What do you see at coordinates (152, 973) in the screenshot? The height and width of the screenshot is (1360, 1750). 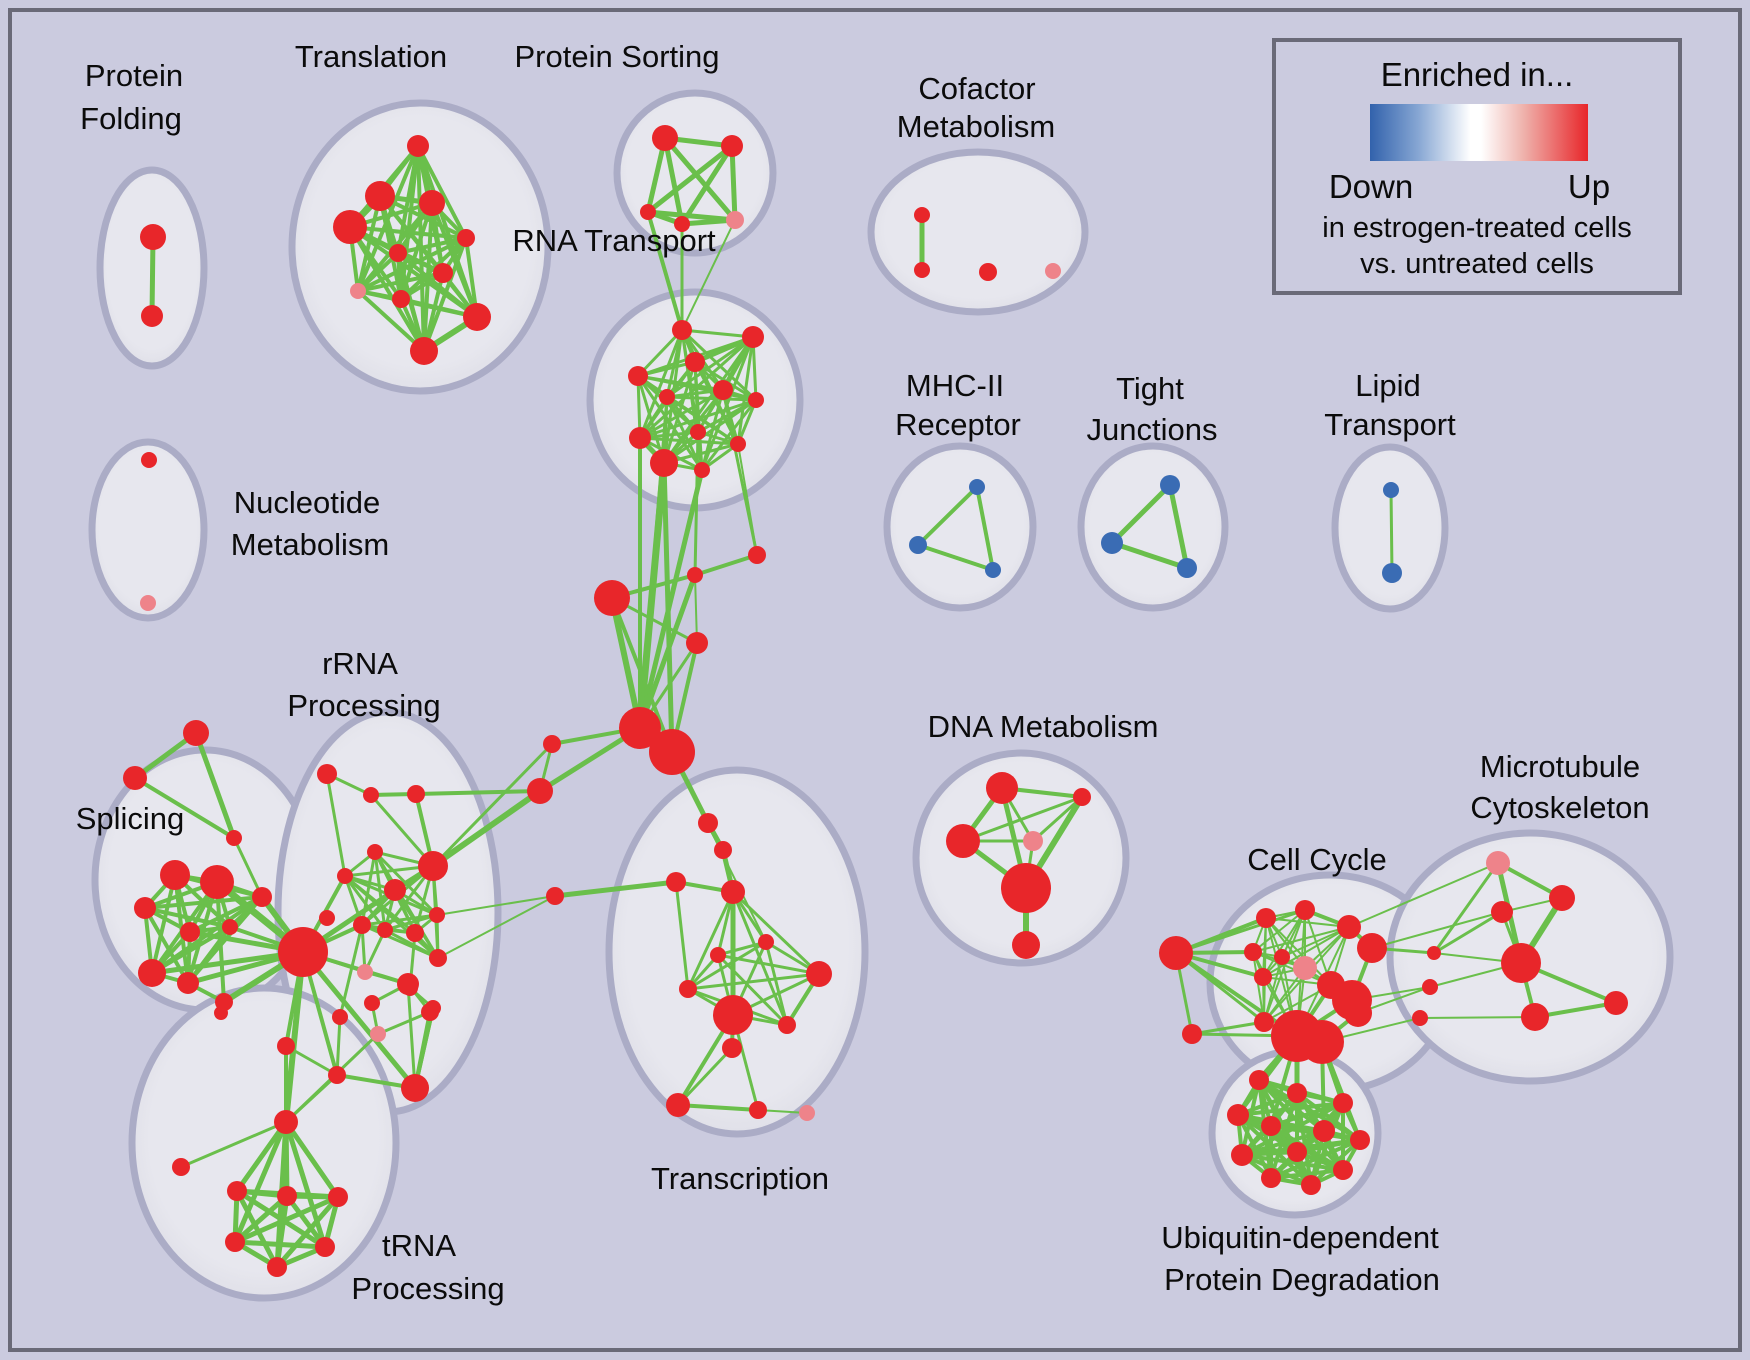 I see `node-sp11` at bounding box center [152, 973].